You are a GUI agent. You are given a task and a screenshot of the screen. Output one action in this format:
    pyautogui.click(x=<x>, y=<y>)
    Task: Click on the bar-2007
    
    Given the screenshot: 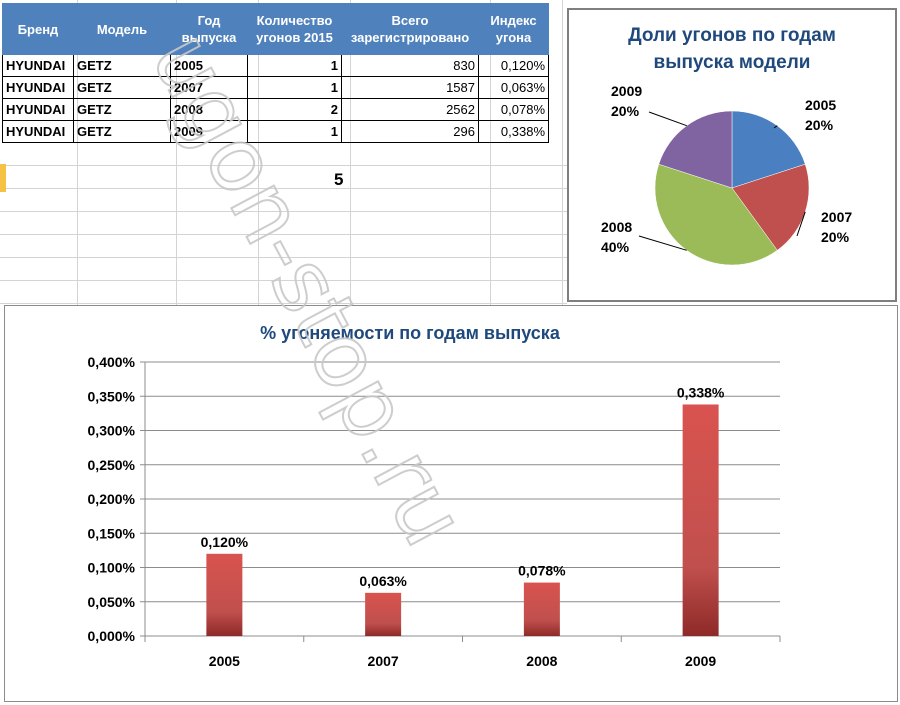 What is the action you would take?
    pyautogui.click(x=383, y=614)
    